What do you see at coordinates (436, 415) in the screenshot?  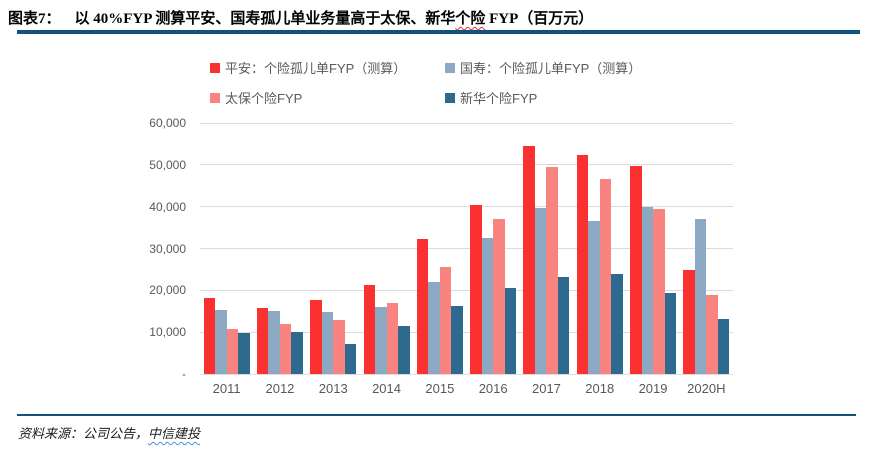 I see `footer-divider-rule` at bounding box center [436, 415].